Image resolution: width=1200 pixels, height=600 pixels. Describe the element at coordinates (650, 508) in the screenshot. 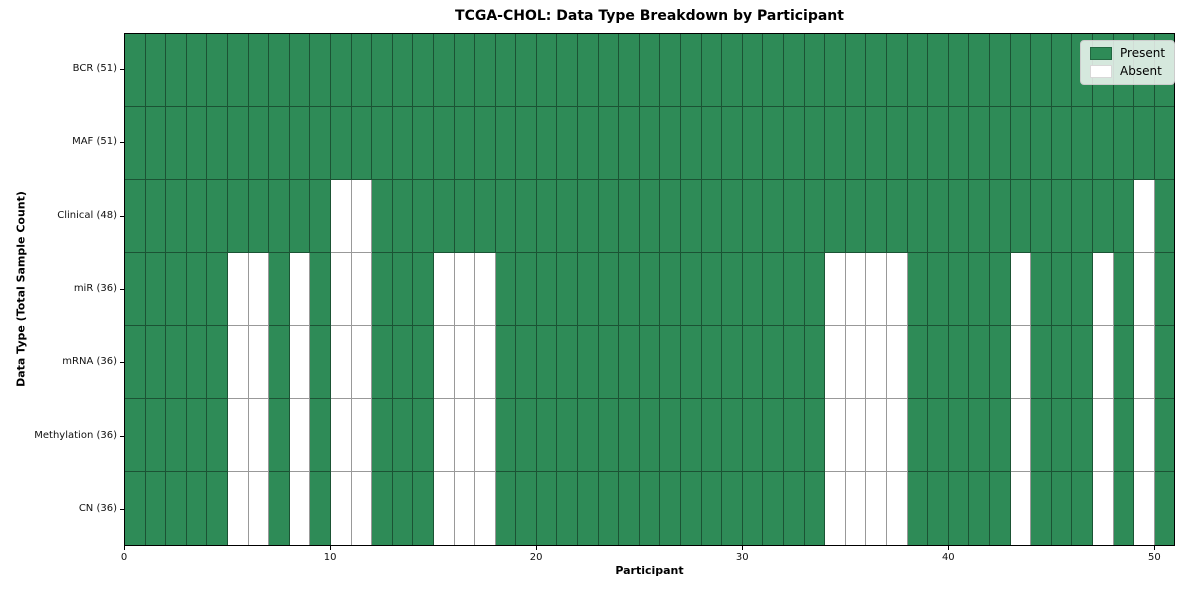

I see `heatmap-row` at that location.